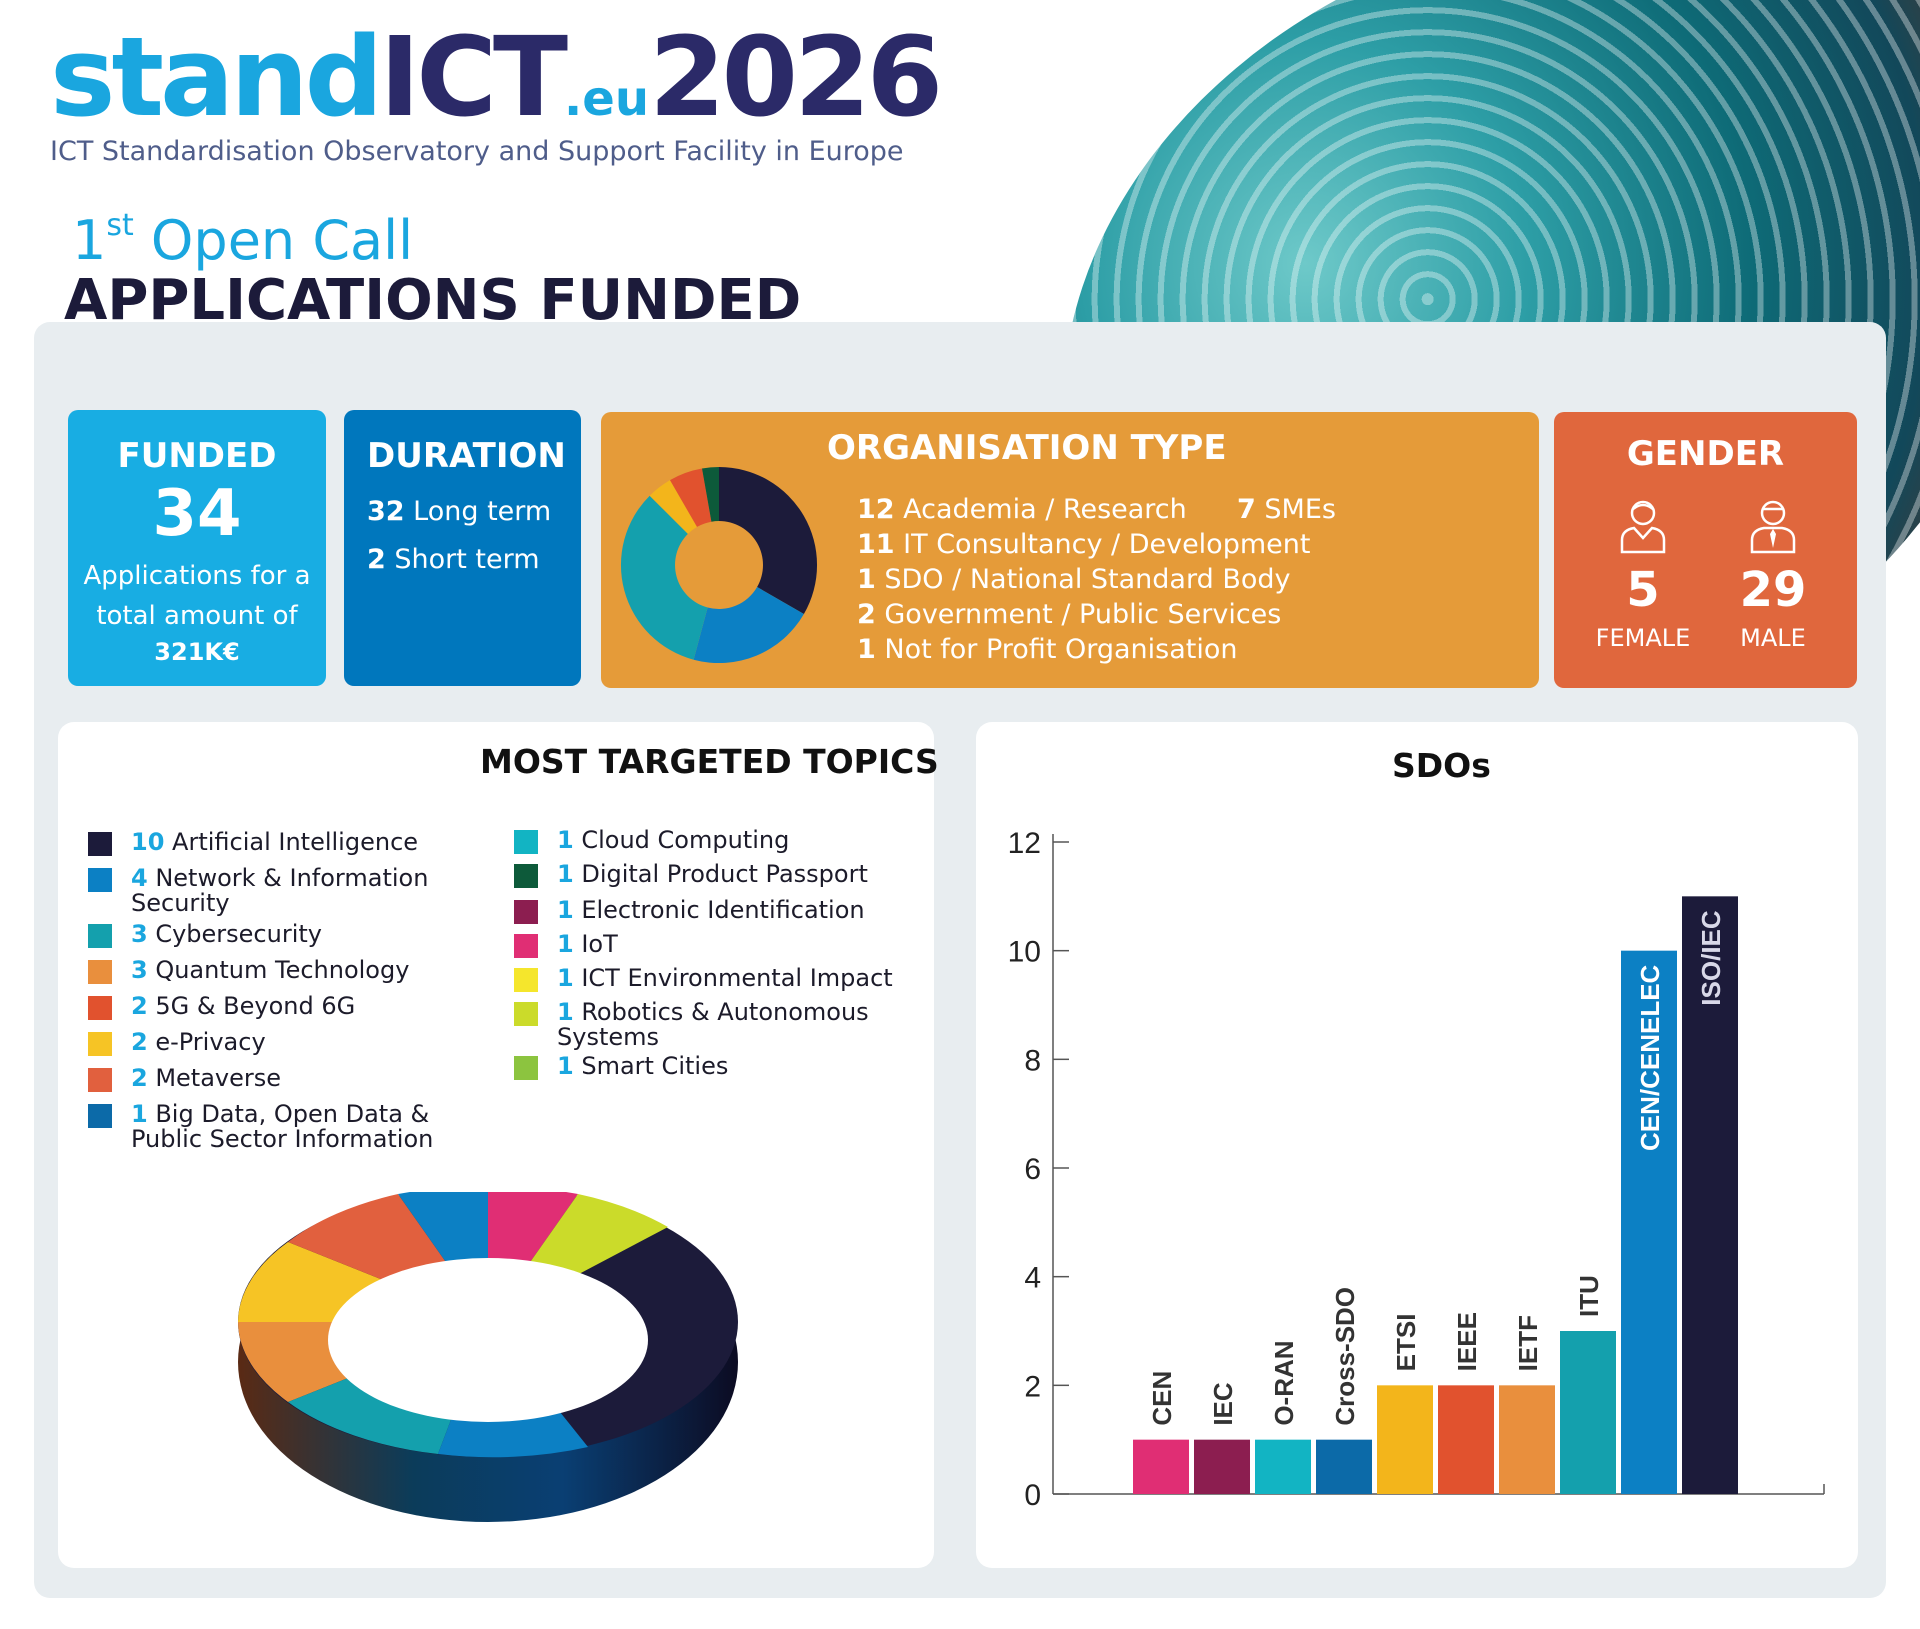 The image size is (1920, 1629). Describe the element at coordinates (197, 514) in the screenshot. I see `funded-number: 34` at that location.